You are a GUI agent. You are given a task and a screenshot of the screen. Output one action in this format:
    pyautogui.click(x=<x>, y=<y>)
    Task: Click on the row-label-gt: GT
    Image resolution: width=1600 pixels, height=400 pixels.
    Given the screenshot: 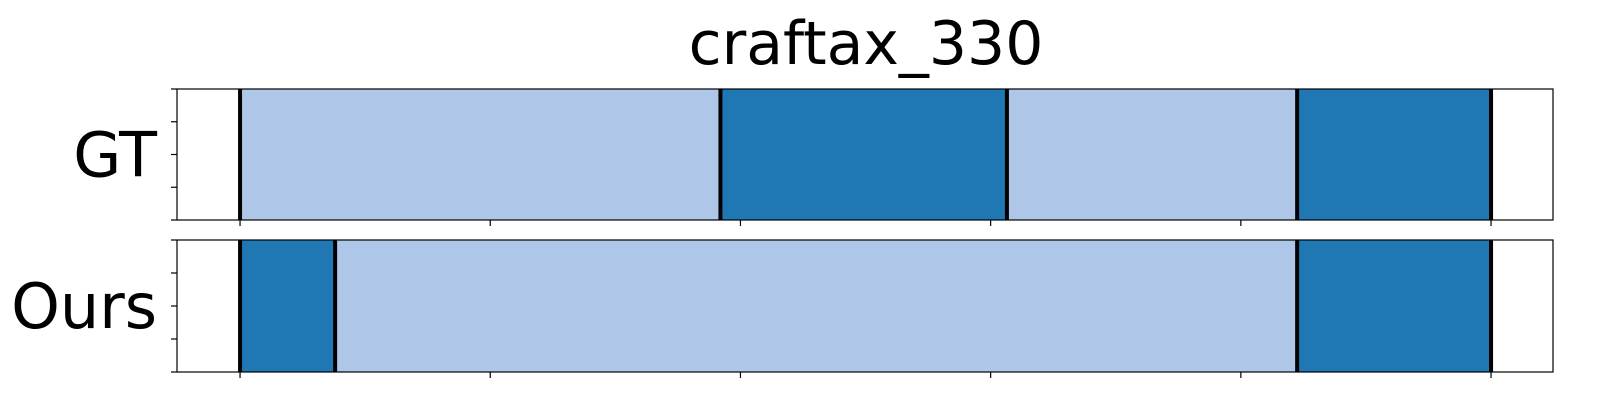 What is the action you would take?
    pyautogui.click(x=115, y=155)
    